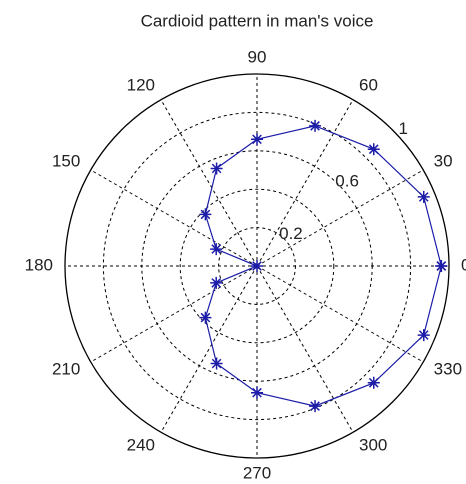 The width and height of the screenshot is (466, 484). I want to click on theta-tick-label: 300, so click(373, 445).